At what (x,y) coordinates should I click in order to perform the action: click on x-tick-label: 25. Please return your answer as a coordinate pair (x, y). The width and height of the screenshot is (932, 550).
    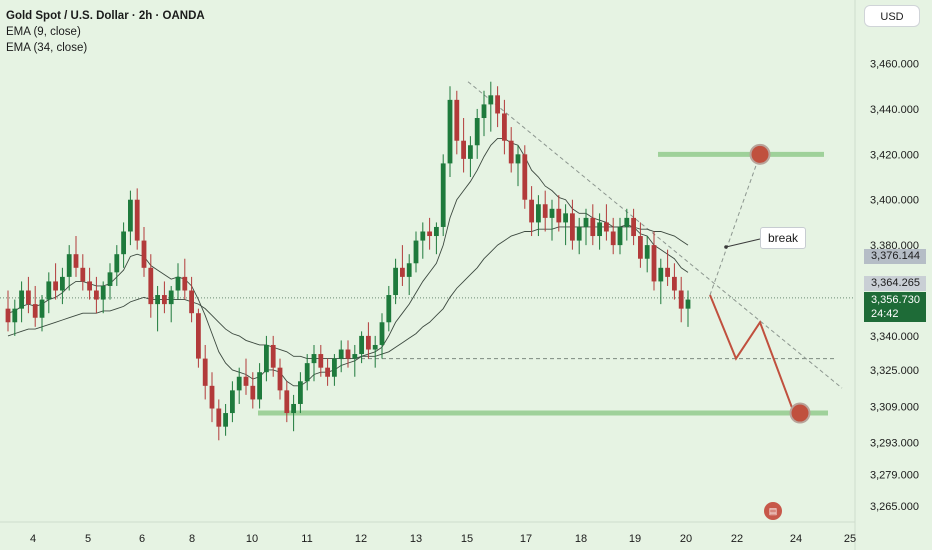
    Looking at the image, I should click on (850, 539).